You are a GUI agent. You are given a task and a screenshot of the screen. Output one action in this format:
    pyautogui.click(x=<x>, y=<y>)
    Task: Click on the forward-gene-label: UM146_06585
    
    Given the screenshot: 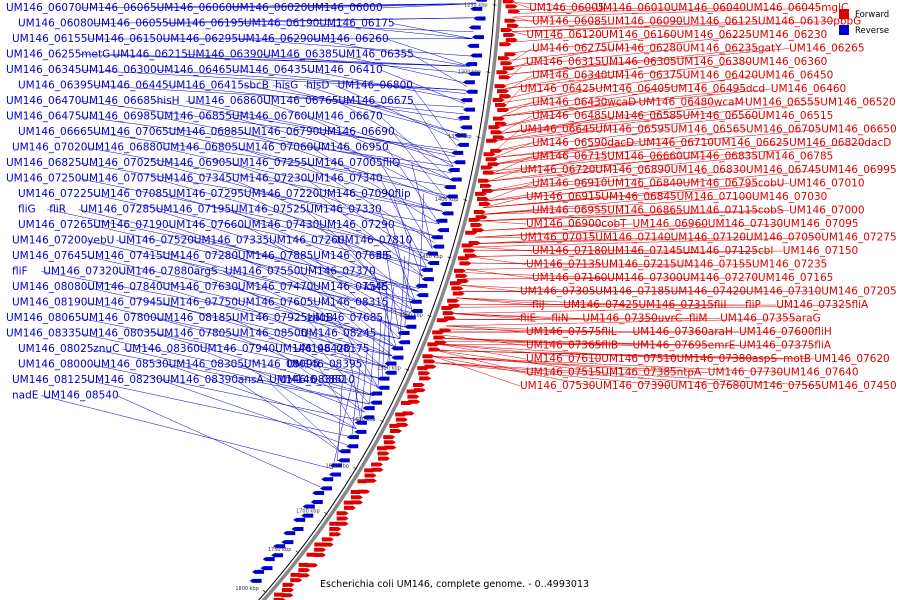 What is the action you would take?
    pyautogui.click(x=644, y=116)
    